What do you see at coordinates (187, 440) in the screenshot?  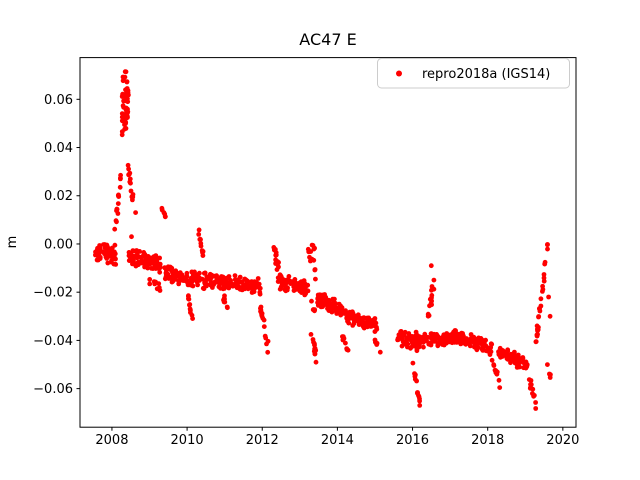 I see `x-tick-label: 2010` at bounding box center [187, 440].